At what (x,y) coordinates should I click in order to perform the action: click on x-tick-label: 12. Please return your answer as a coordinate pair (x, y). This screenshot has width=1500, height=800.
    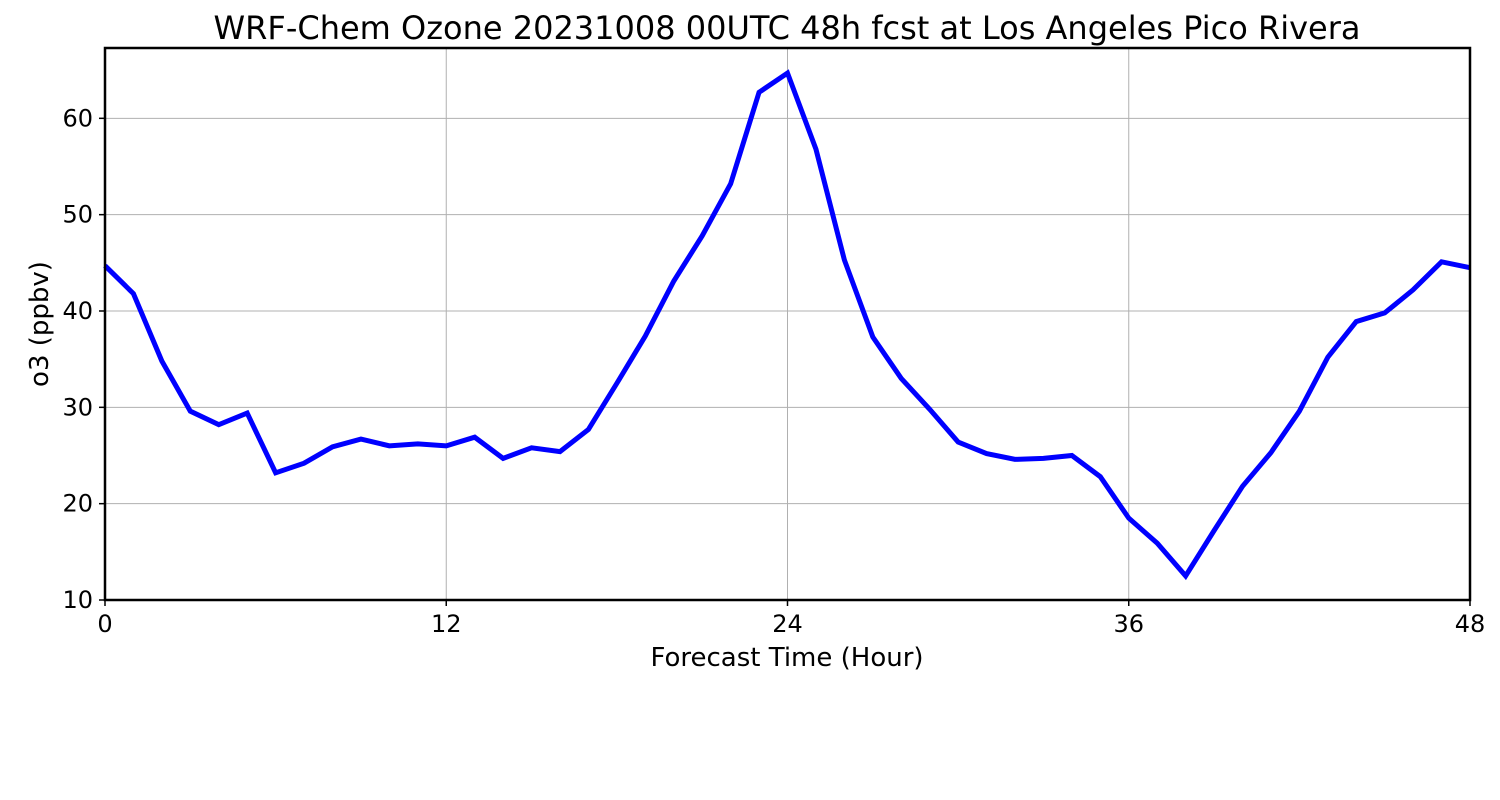
    Looking at the image, I should click on (446, 624).